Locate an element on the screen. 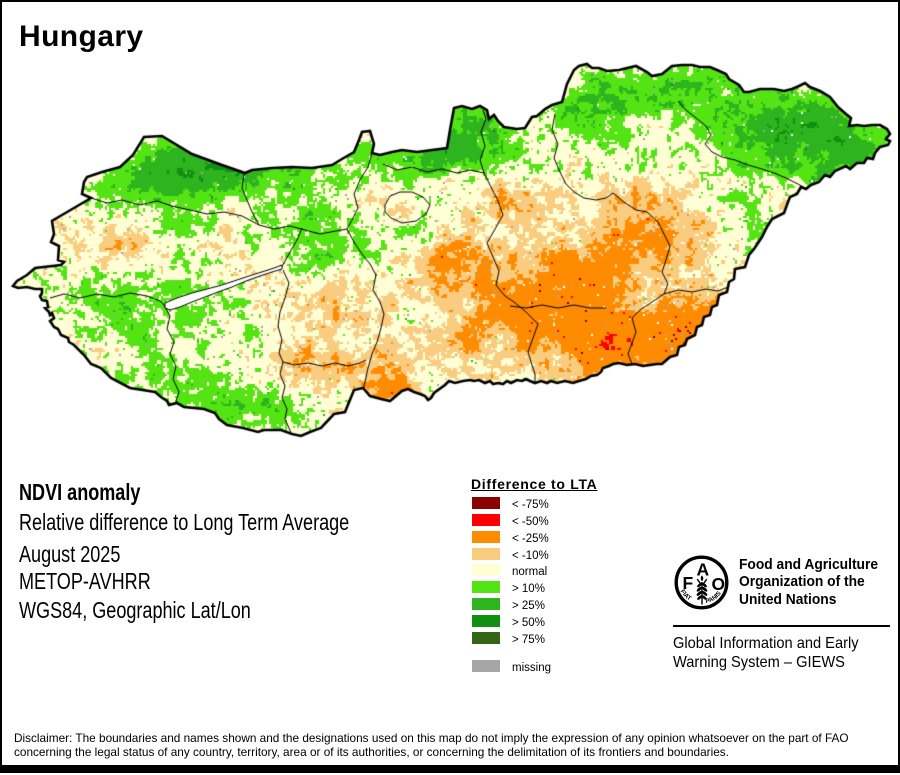  svg-text: O is located at coordinates (719, 584).